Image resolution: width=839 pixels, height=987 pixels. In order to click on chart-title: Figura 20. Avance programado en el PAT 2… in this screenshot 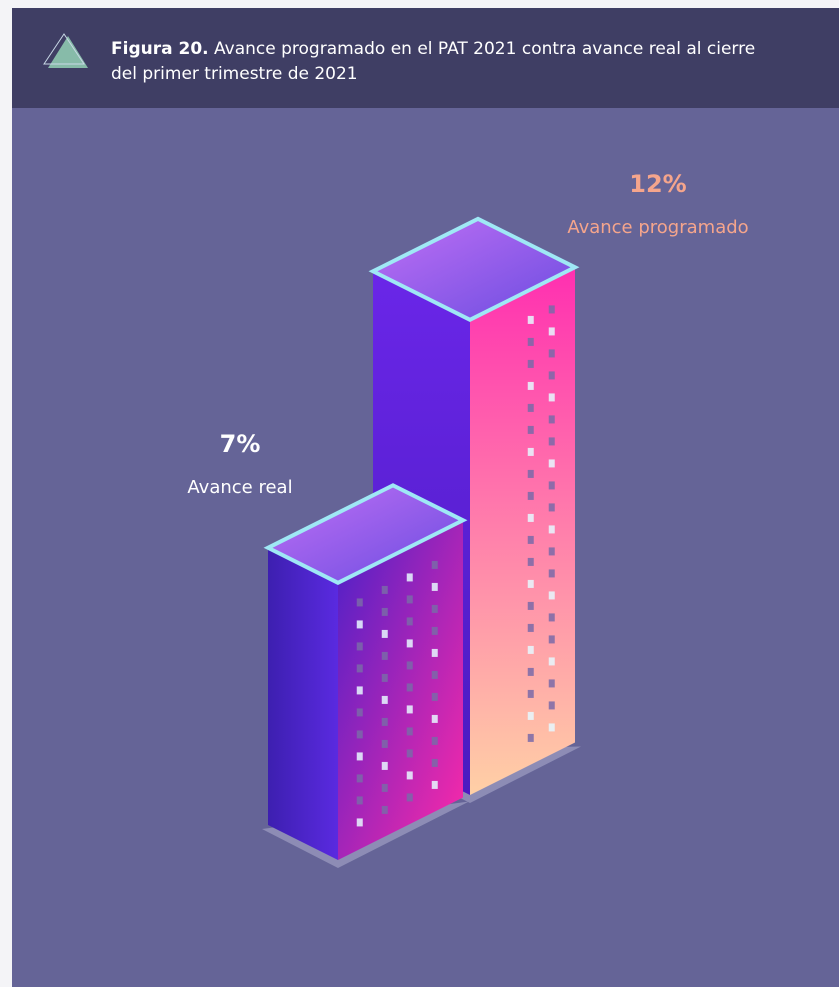, I will do `click(433, 49)`.